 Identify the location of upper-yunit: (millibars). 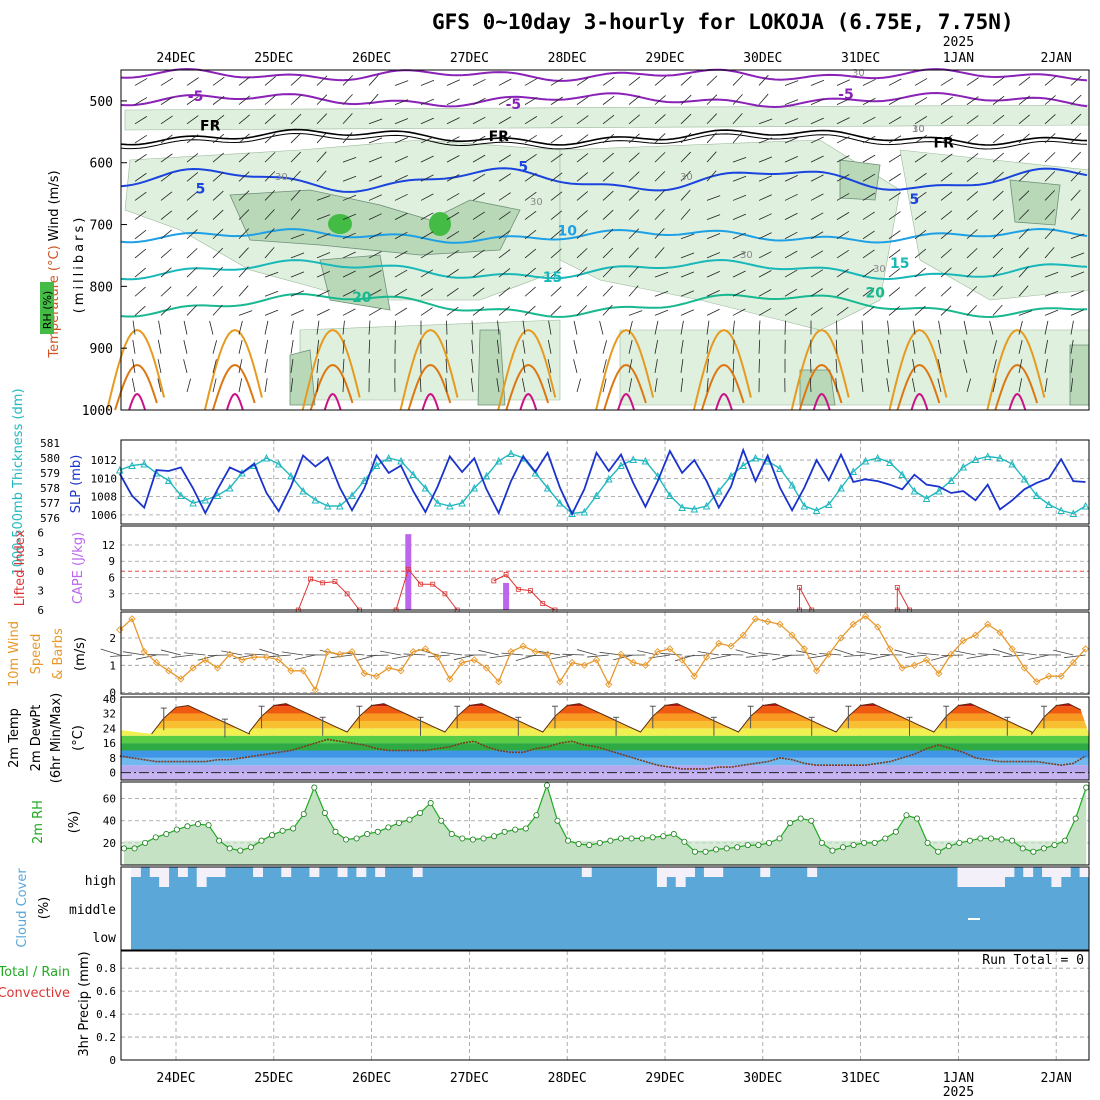
(79, 264).